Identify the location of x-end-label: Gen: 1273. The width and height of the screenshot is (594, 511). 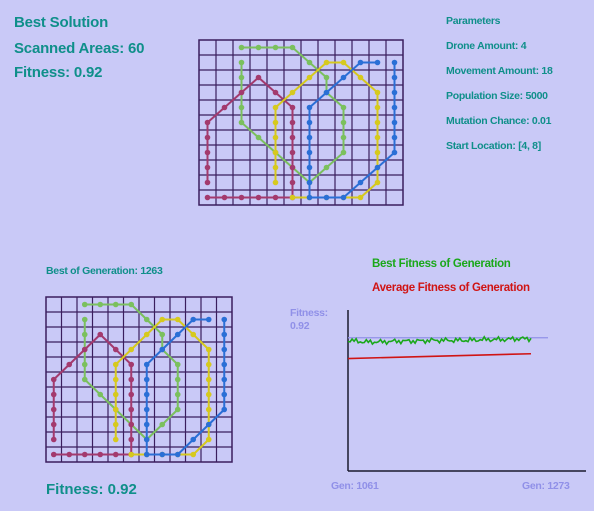
(546, 486).